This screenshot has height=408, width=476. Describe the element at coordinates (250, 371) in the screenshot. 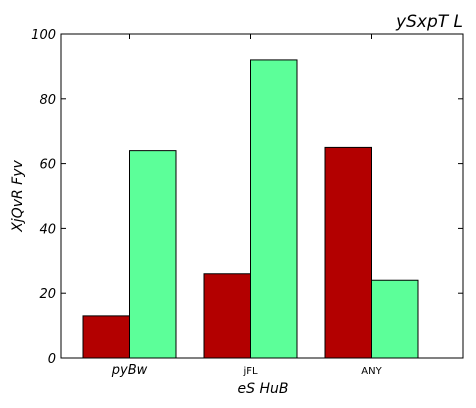

I see `x-tick-label-jFL: jFL` at that location.